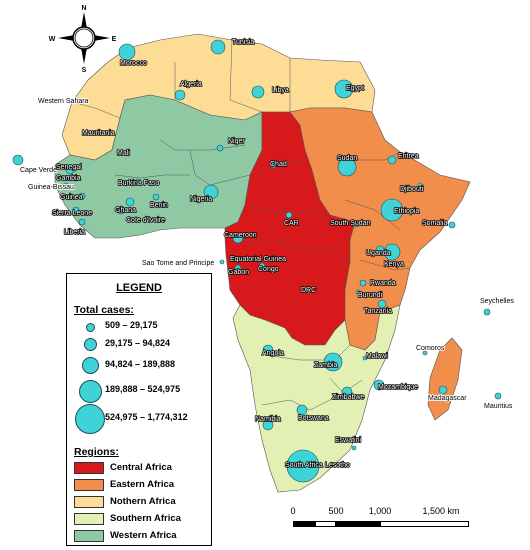  Describe the element at coordinates (316, 398) in the screenshot. I see `region-southern-africa` at that location.